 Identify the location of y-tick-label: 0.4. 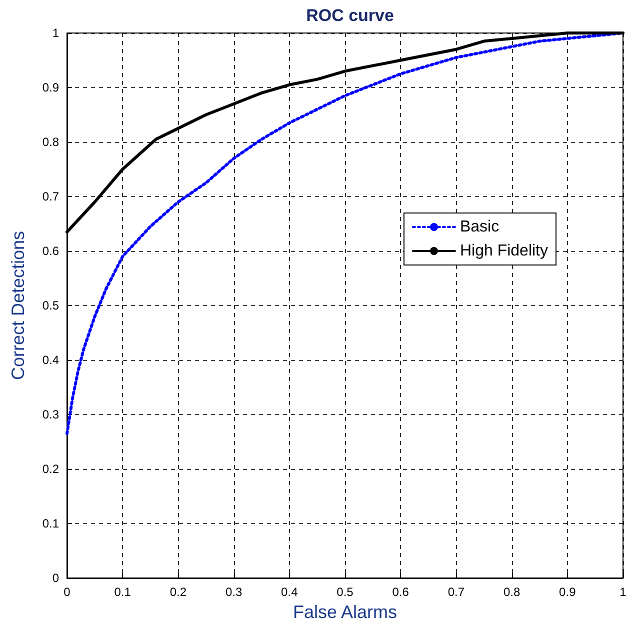
(51, 360).